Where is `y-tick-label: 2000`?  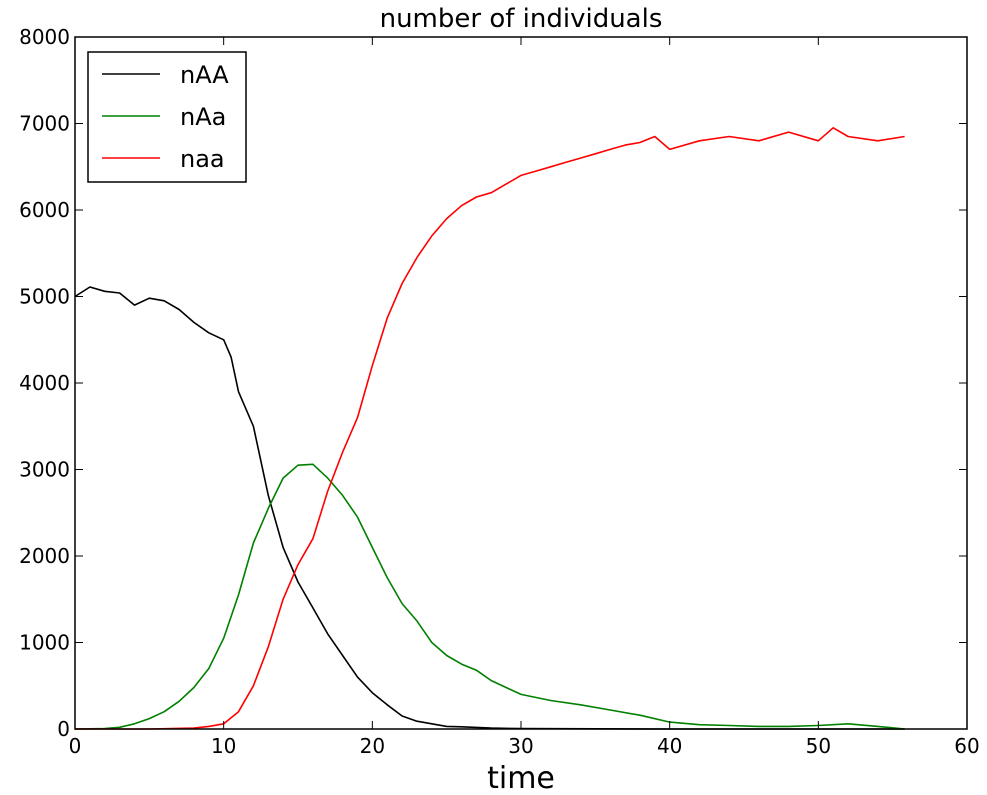
y-tick-label: 2000 is located at coordinates (44, 556).